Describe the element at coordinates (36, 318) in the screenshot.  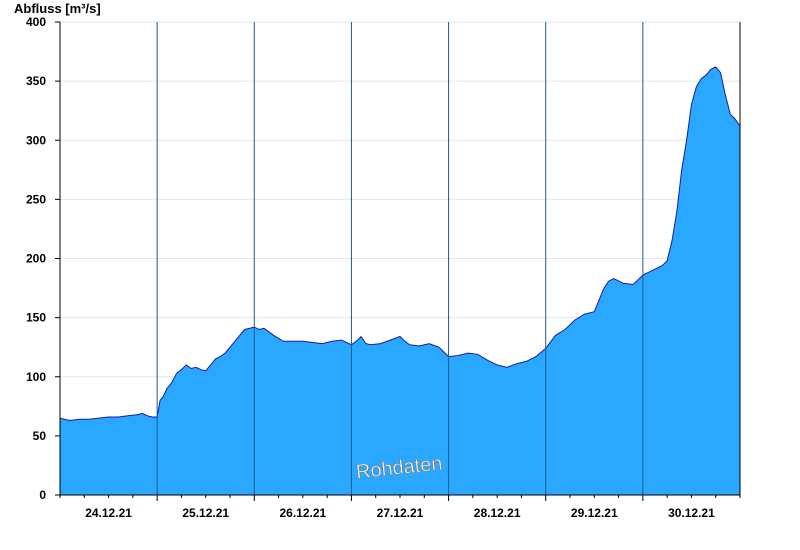
I see `y-tick-label: 150` at that location.